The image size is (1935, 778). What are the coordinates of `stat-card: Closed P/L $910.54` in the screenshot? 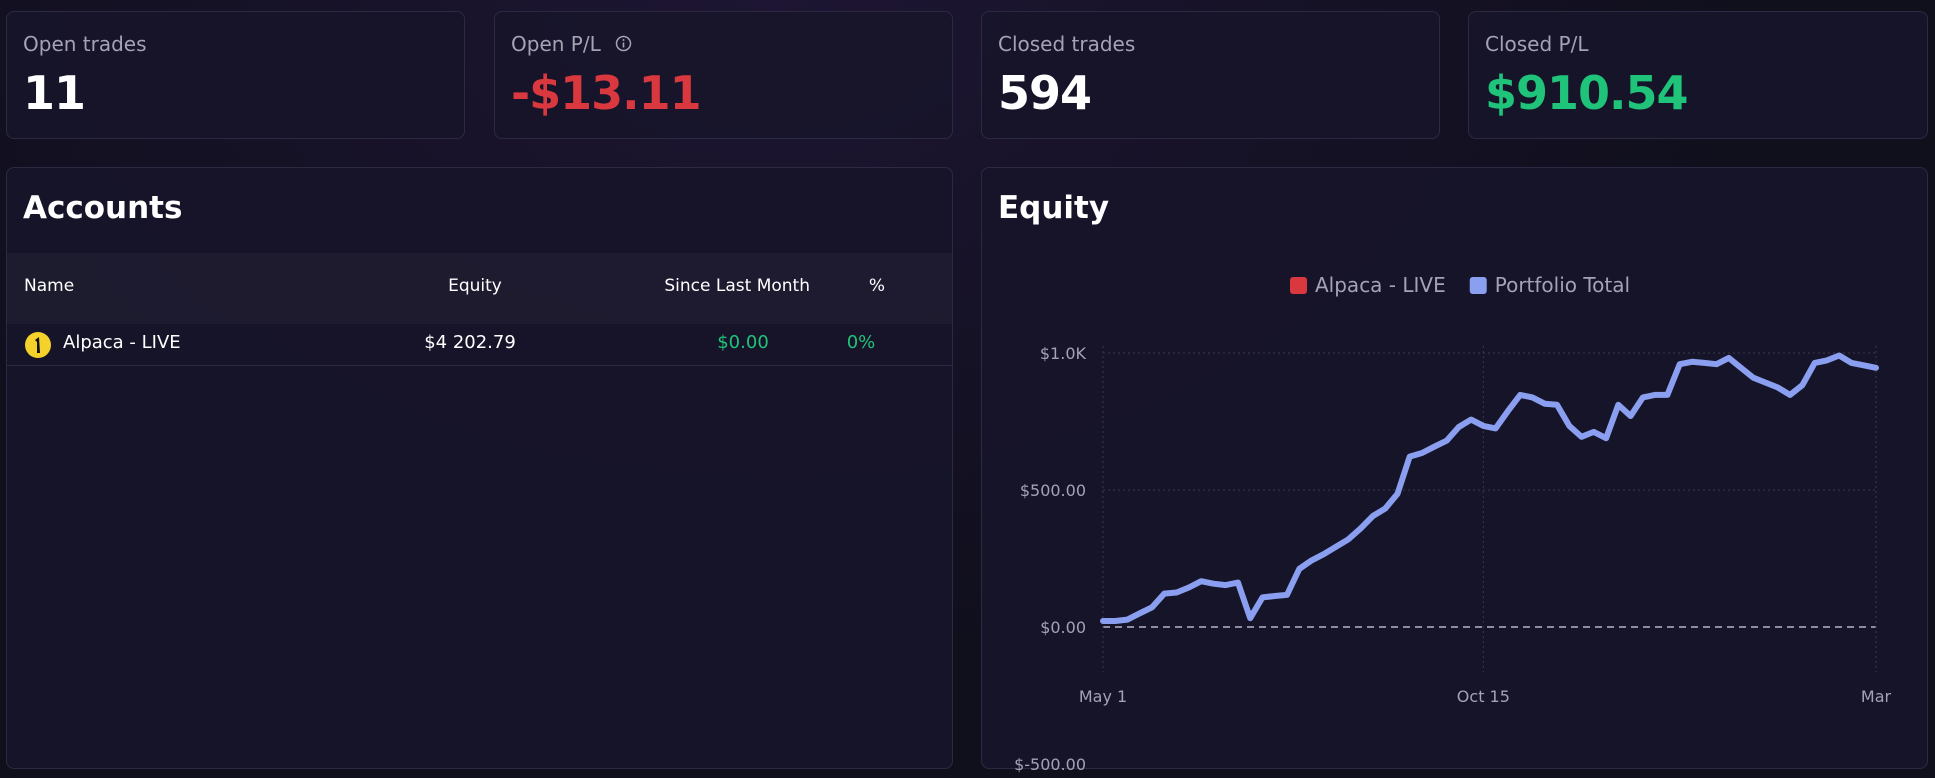 It's located at (1698, 75).